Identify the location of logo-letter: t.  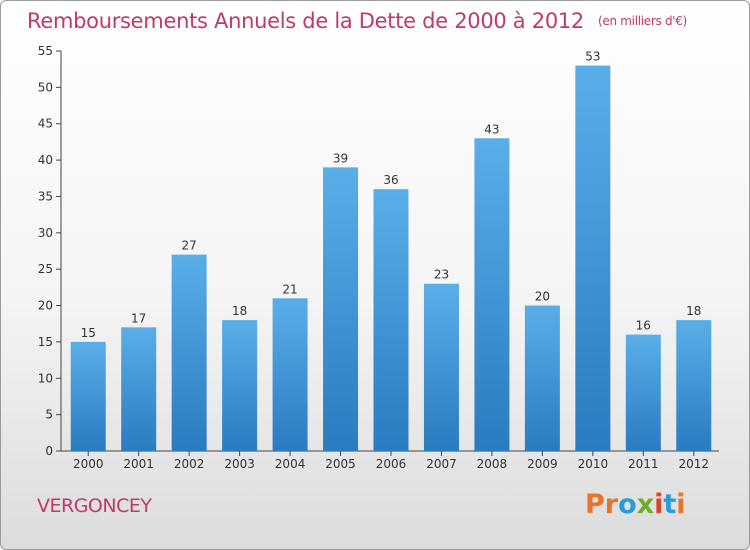
(670, 504).